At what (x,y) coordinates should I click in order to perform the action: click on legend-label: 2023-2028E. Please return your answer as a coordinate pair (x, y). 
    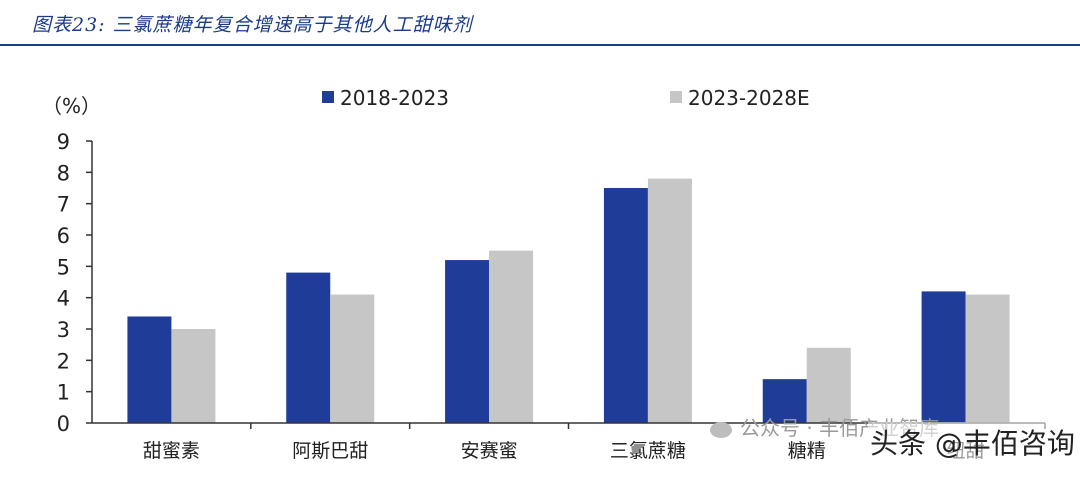
    Looking at the image, I should click on (749, 98).